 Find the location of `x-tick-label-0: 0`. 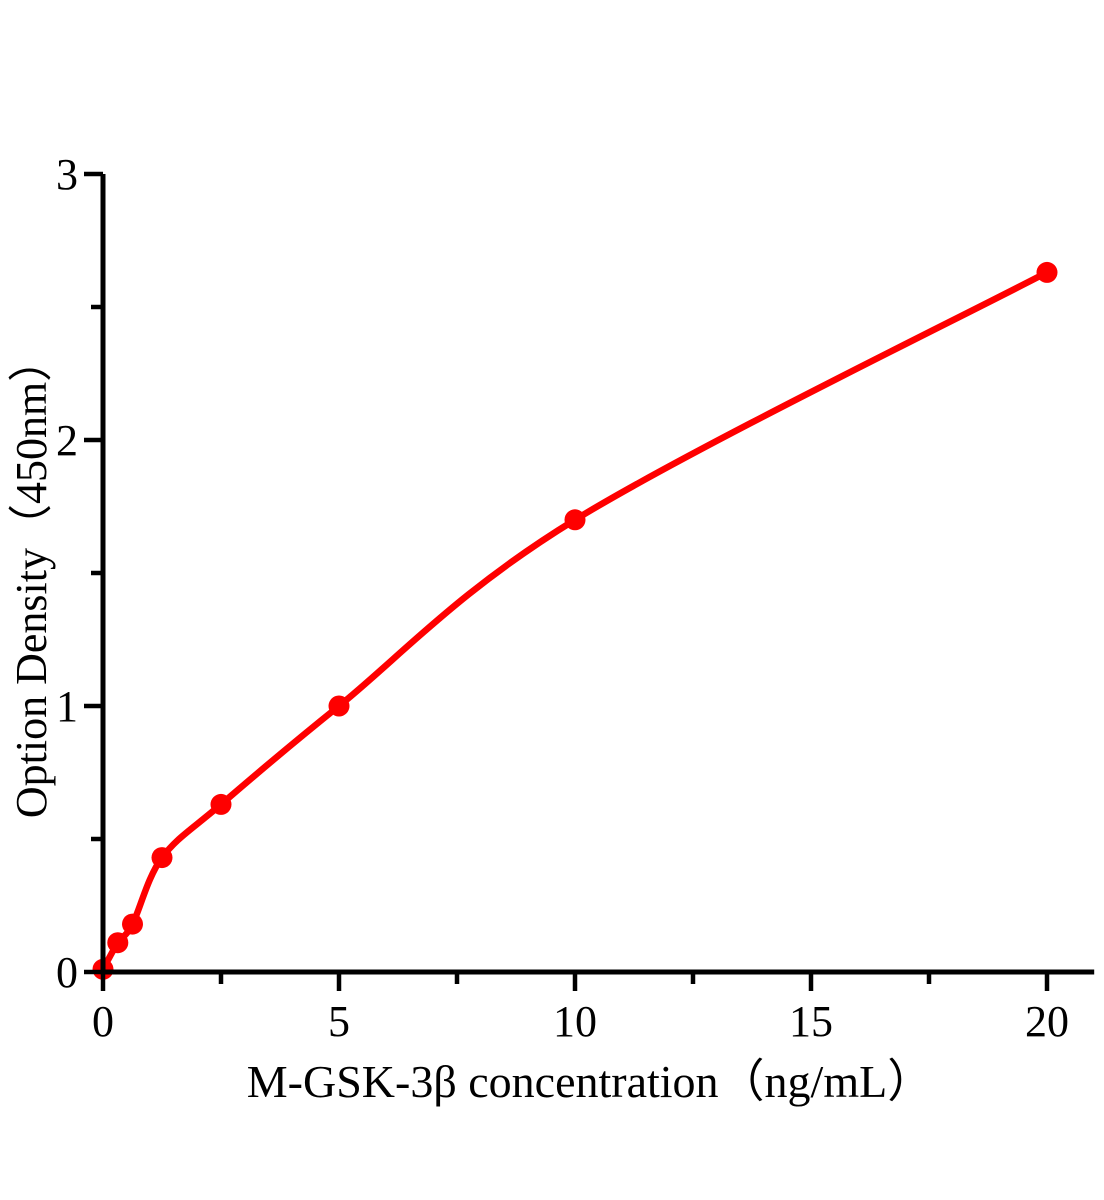

x-tick-label-0: 0 is located at coordinates (103, 1021).